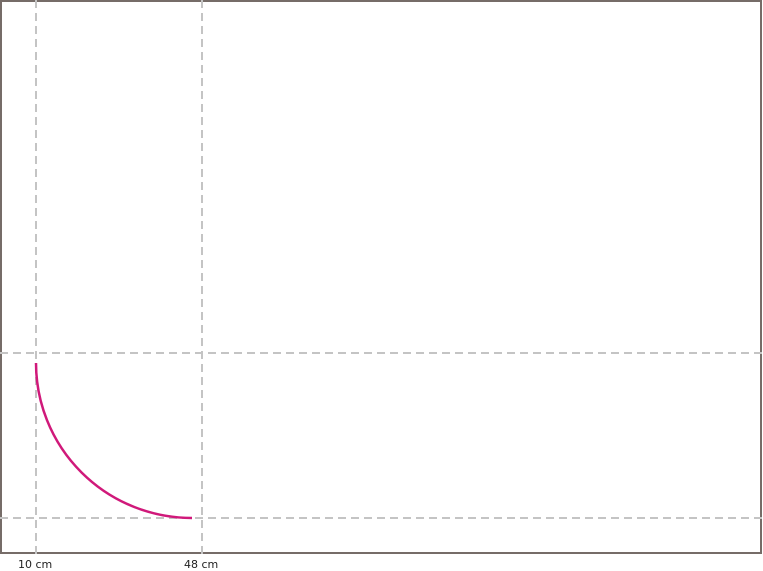 The height and width of the screenshot is (571, 763). What do you see at coordinates (113, 441) in the screenshot?
I see `arc` at bounding box center [113, 441].